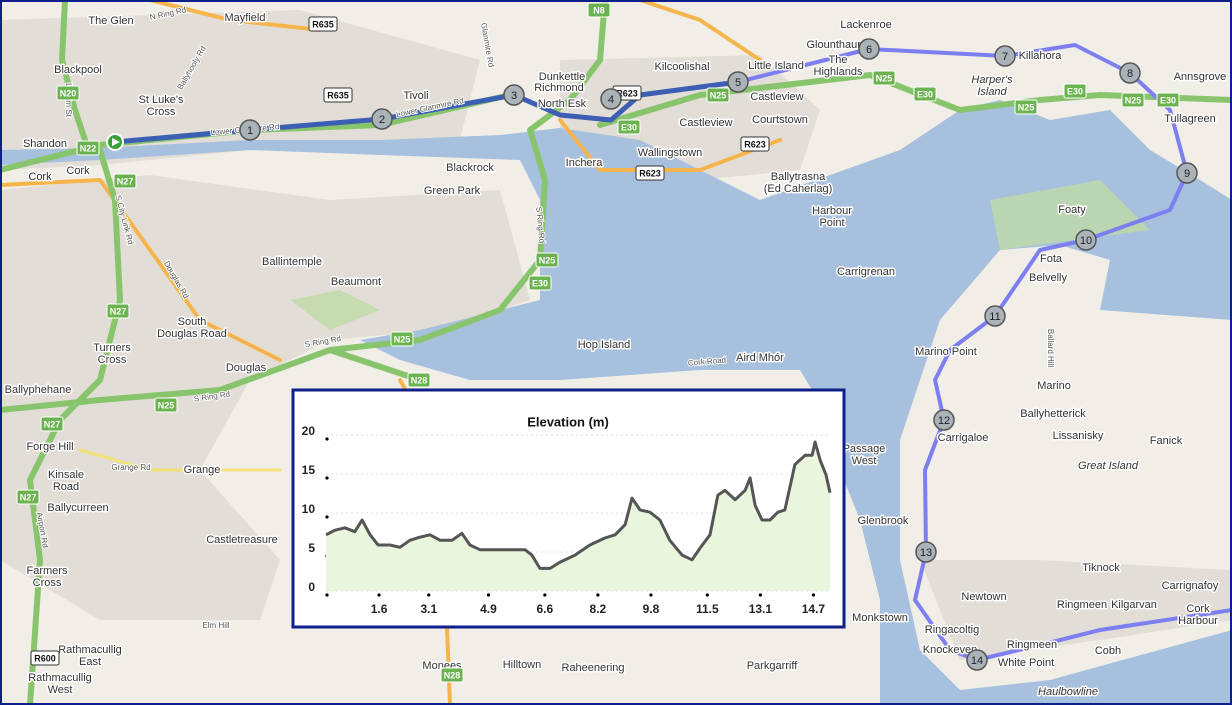 This screenshot has height=705, width=1232. I want to click on x-tick-label: 11.5, so click(707, 609).